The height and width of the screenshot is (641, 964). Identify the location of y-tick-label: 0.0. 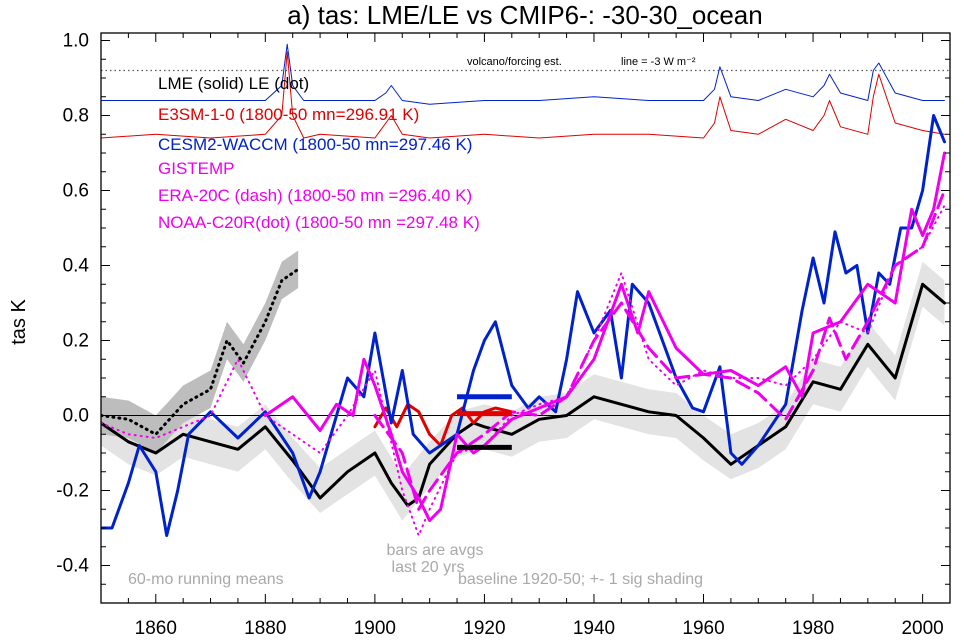
(76, 416).